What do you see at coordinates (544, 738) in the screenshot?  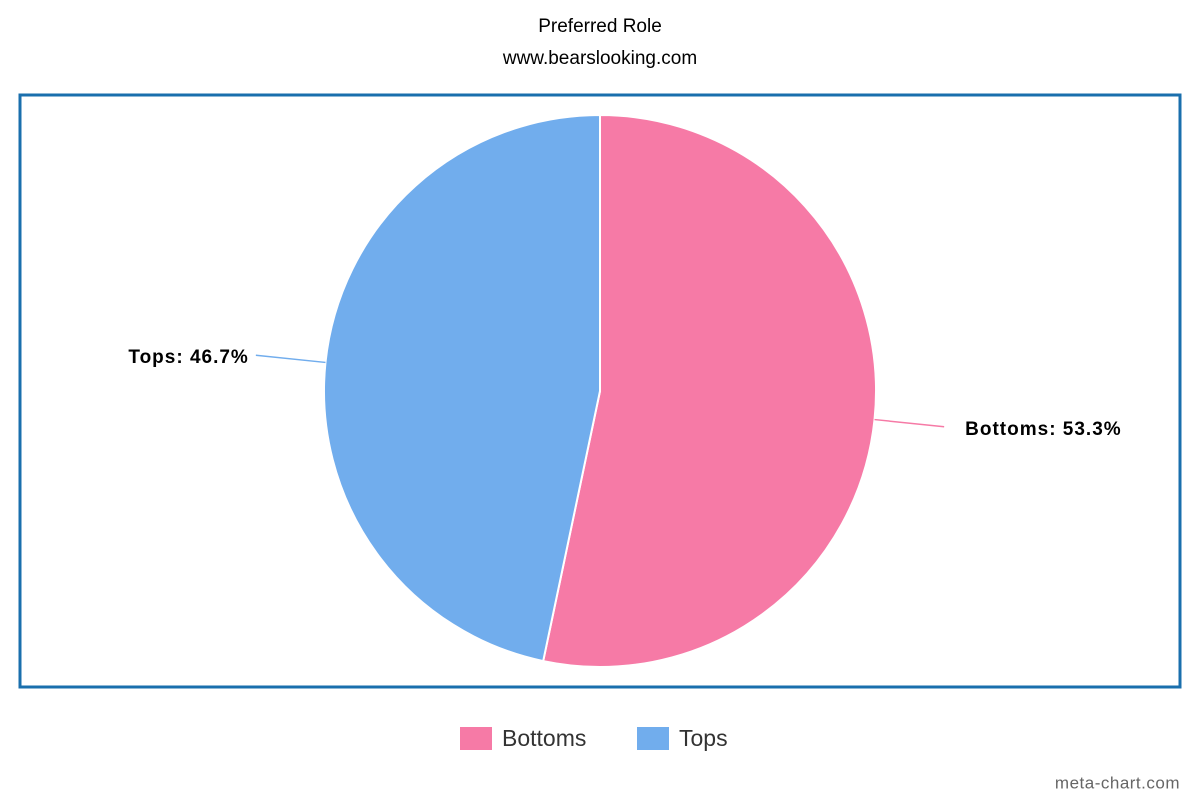 I see `legend-label: Bottoms` at bounding box center [544, 738].